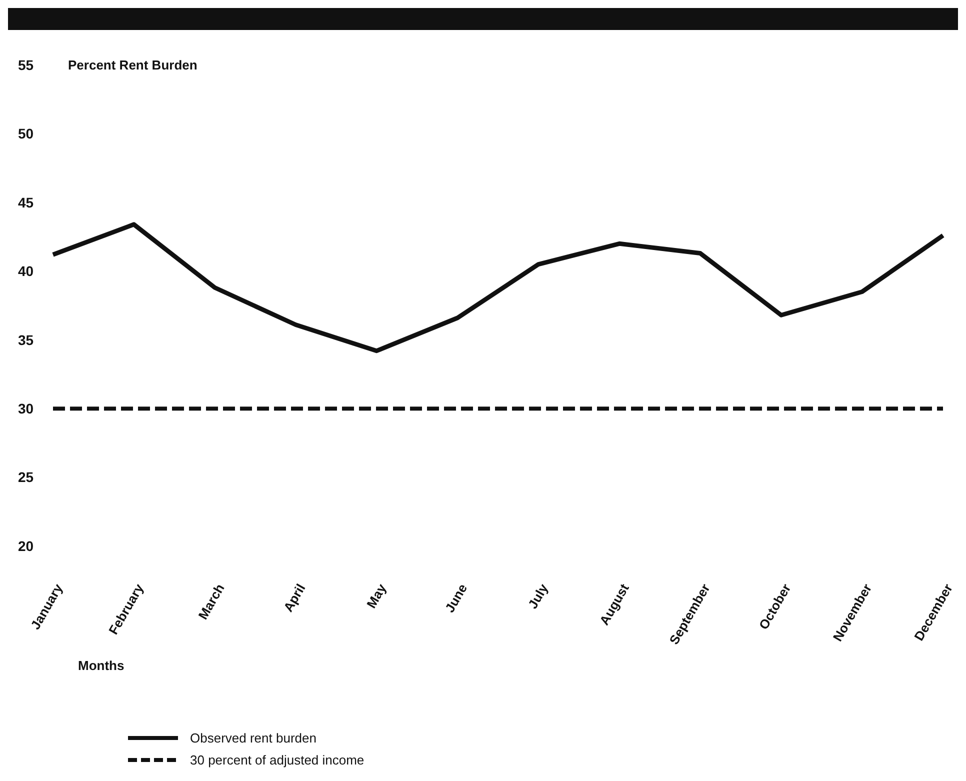  Describe the element at coordinates (26, 546) in the screenshot. I see `y-tick-label: 20` at that location.